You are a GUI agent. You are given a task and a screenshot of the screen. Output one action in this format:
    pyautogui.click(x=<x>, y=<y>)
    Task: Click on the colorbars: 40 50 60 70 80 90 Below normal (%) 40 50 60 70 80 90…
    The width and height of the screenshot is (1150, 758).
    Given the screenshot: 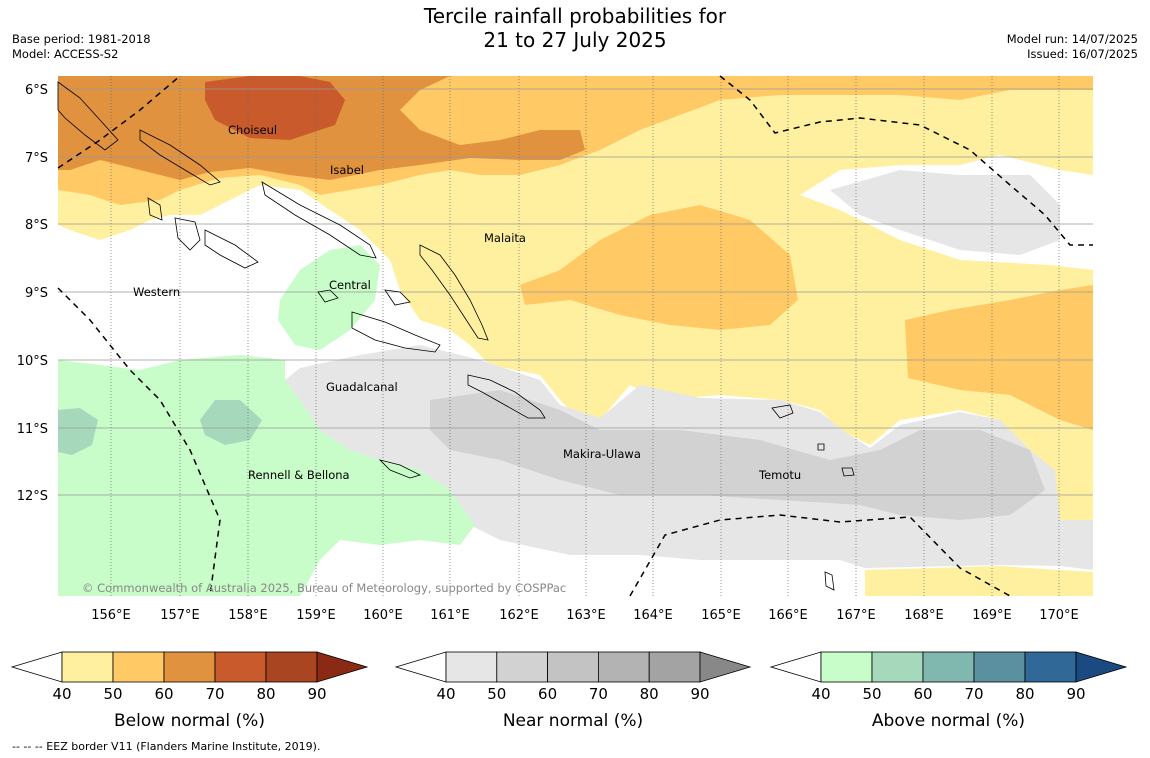 What is the action you would take?
    pyautogui.click(x=569, y=691)
    